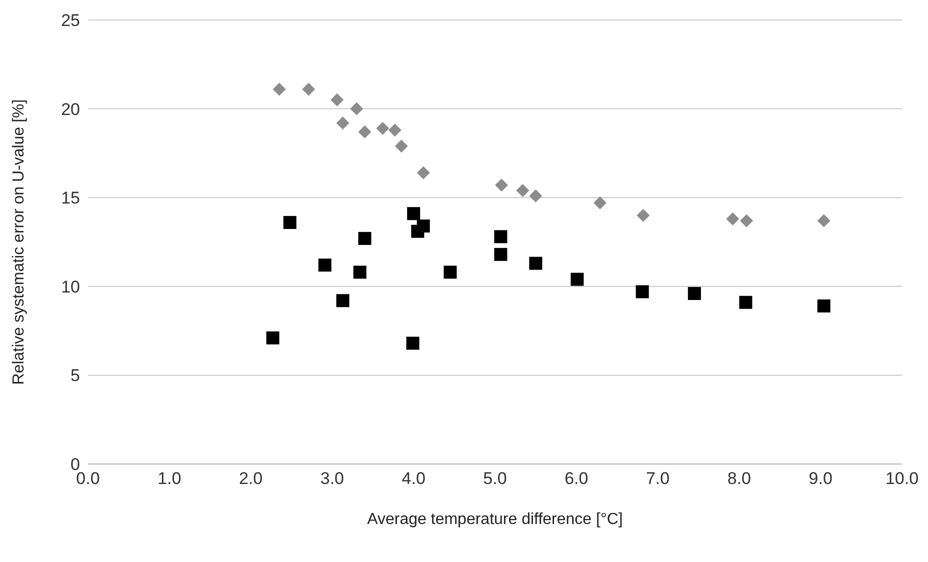  What do you see at coordinates (902, 478) in the screenshot?
I see `x-tick-label: 10.0` at bounding box center [902, 478].